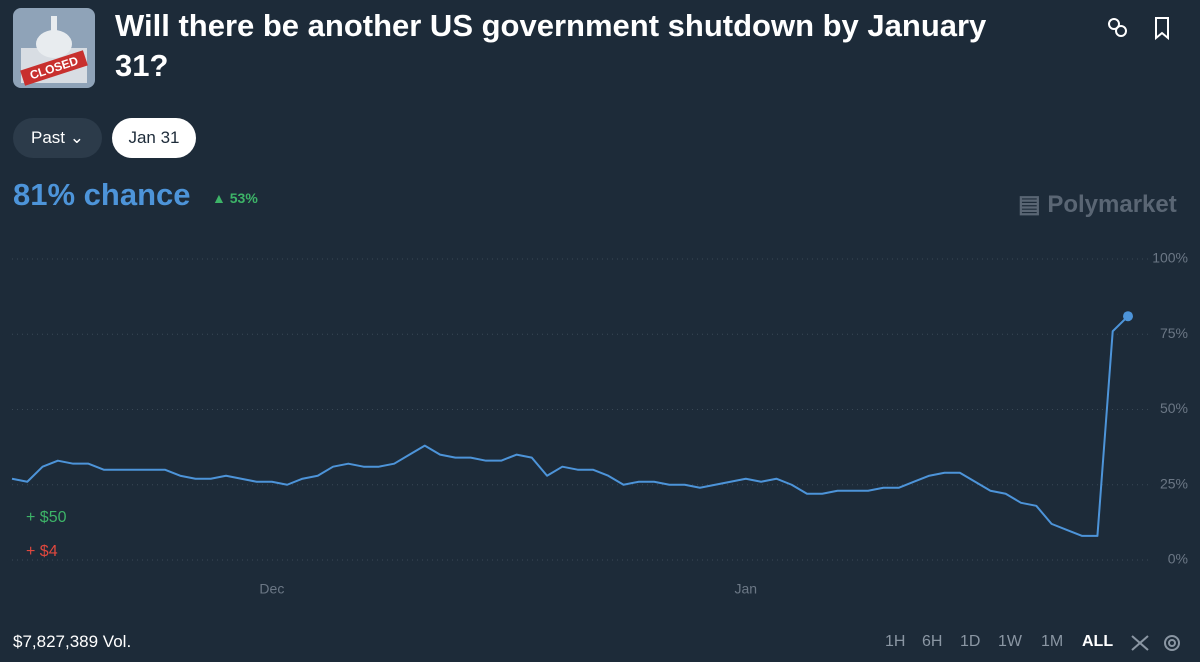 The width and height of the screenshot is (1200, 662). I want to click on filter-label: Past, so click(48, 137).